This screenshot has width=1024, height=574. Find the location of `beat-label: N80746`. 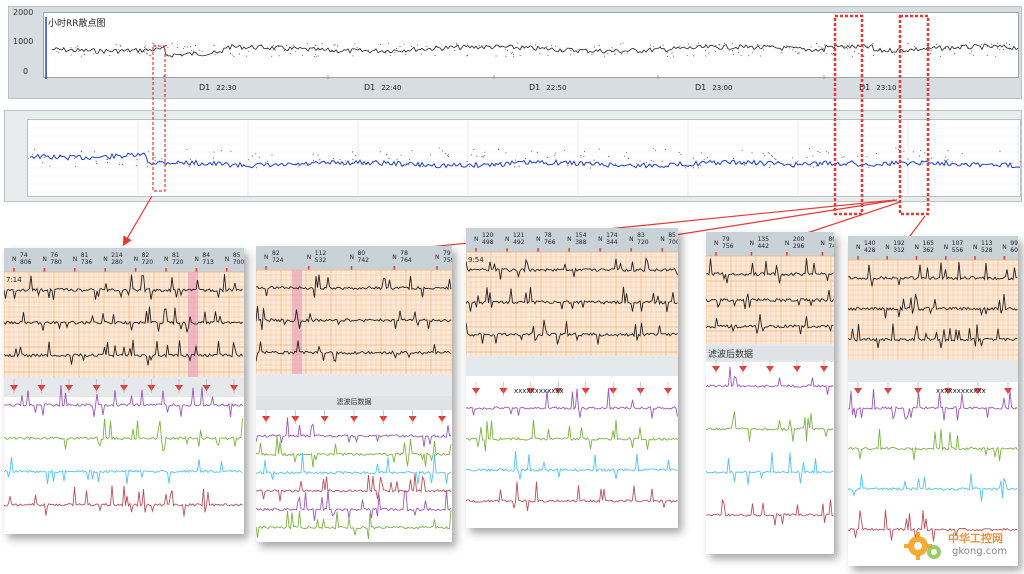

beat-label: N80746 is located at coordinates (827, 243).